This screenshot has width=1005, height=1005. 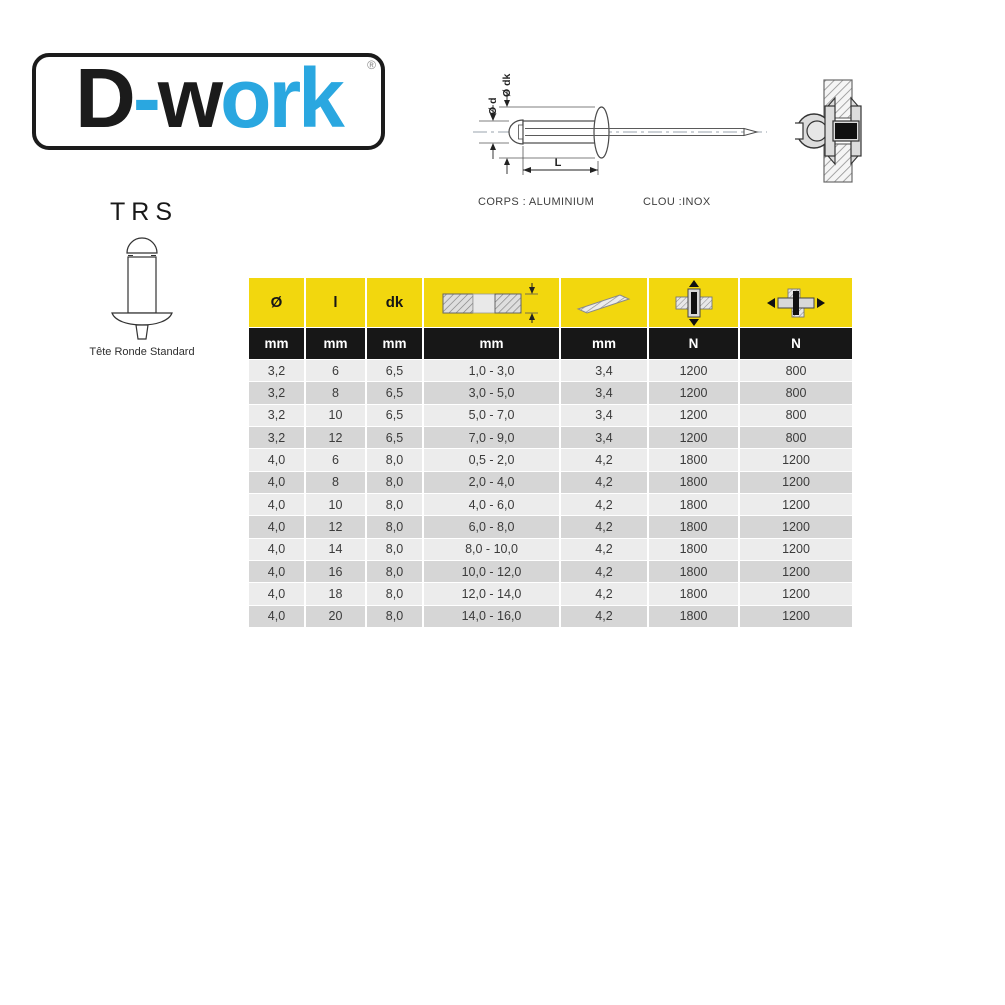 What do you see at coordinates (491, 504) in the screenshot?
I see `table-cell: 4,0 - 6,0` at bounding box center [491, 504].